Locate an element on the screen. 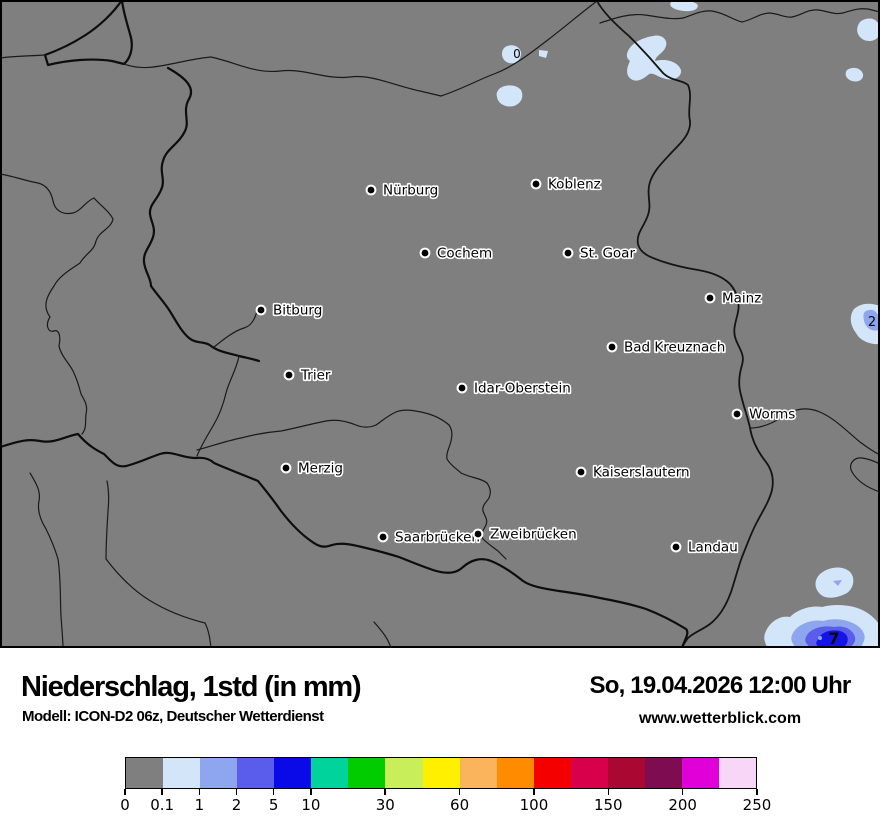 Image resolution: width=880 pixels, height=830 pixels. city-label: Nürburg is located at coordinates (410, 191).